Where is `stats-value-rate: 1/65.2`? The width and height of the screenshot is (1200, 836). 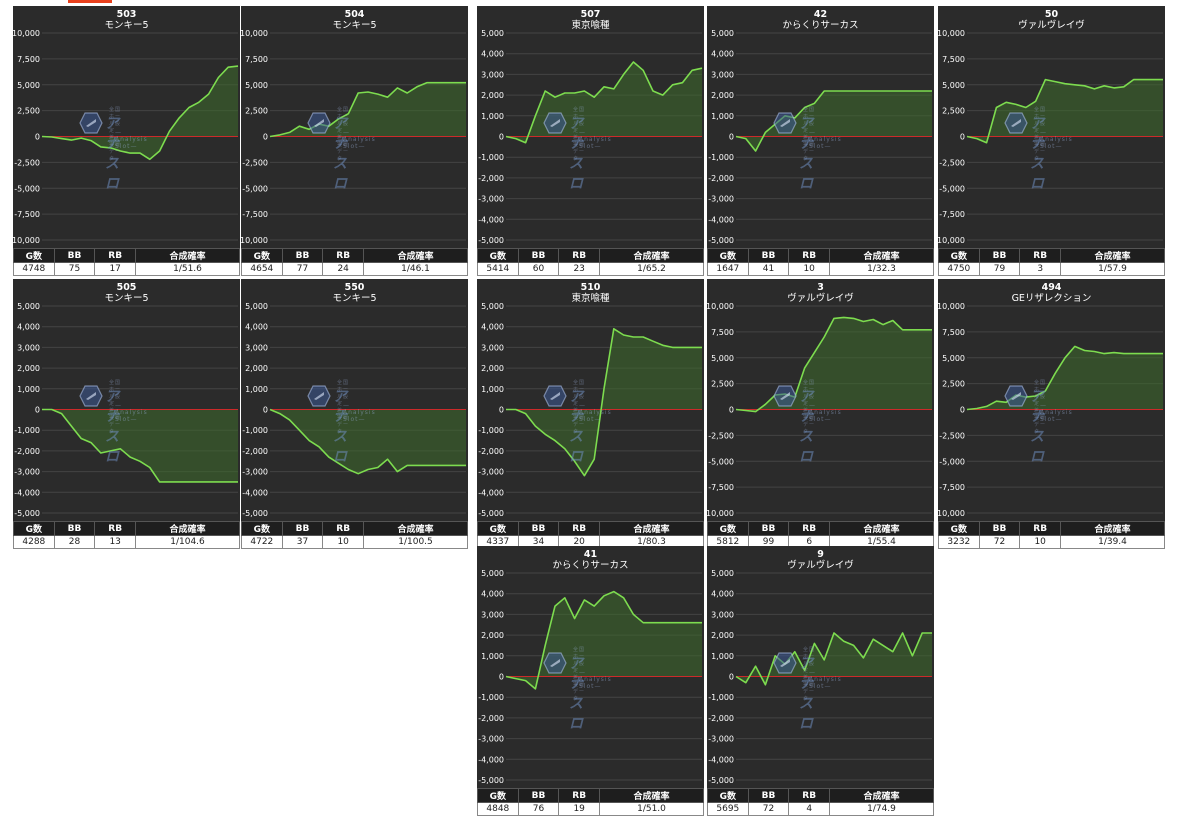 stats-value-rate: 1/65.2 is located at coordinates (651, 269).